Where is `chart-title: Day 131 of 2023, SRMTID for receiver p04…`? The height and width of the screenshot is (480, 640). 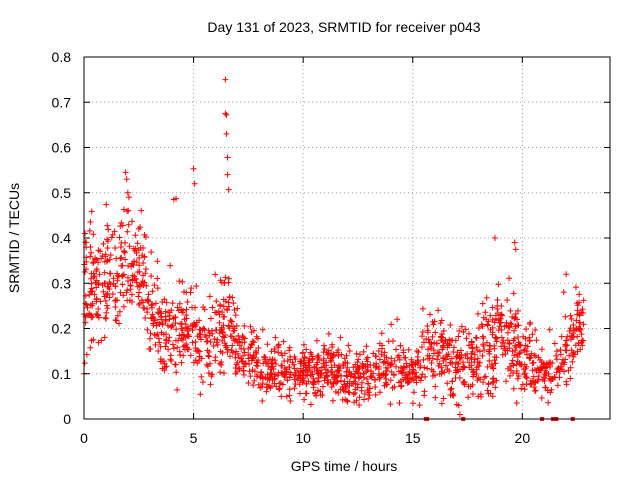
chart-title: Day 131 of 2023, SRMTID for receiver p04… is located at coordinates (343, 27).